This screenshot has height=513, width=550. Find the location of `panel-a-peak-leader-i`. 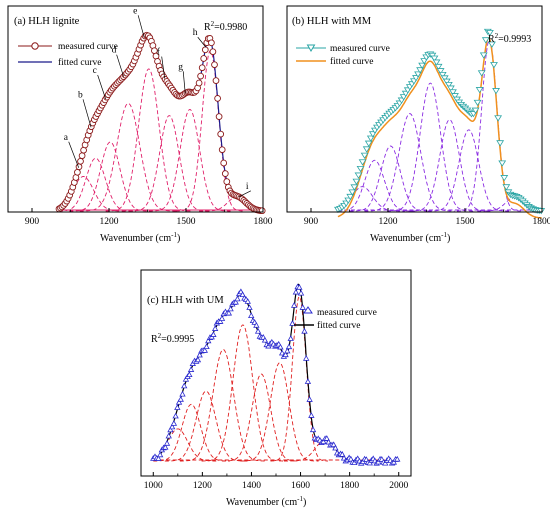

panel-a-peak-leader-i is located at coordinates (245, 194).